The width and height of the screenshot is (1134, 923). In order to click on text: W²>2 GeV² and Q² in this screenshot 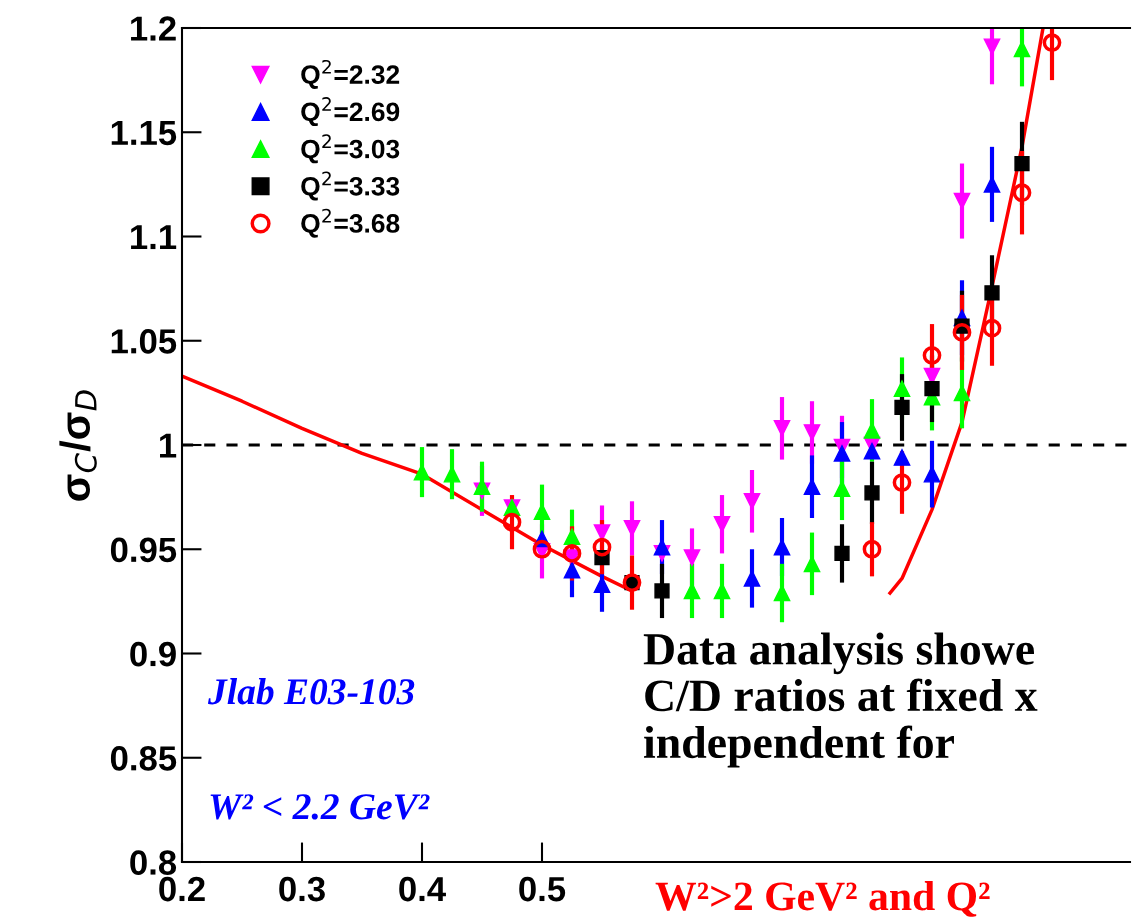, I will do `click(822, 899)`.